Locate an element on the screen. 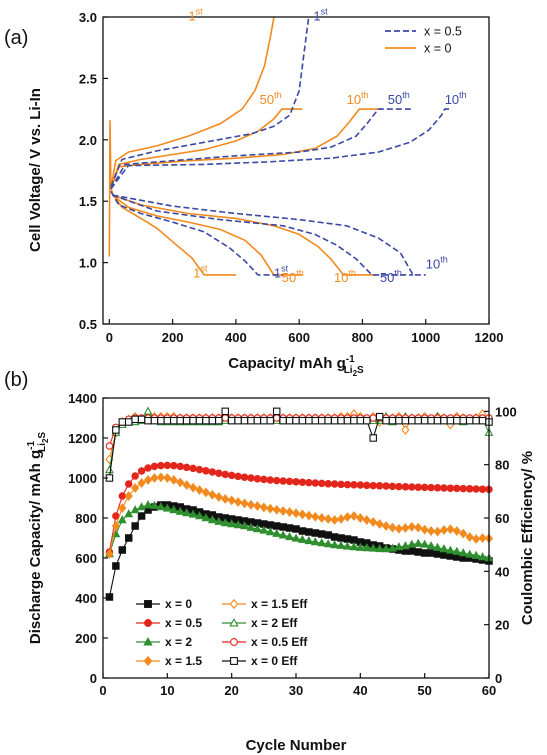 This screenshot has height=755, width=547. panel-b-legend-label: x = 0.5 Eff is located at coordinates (279, 642).